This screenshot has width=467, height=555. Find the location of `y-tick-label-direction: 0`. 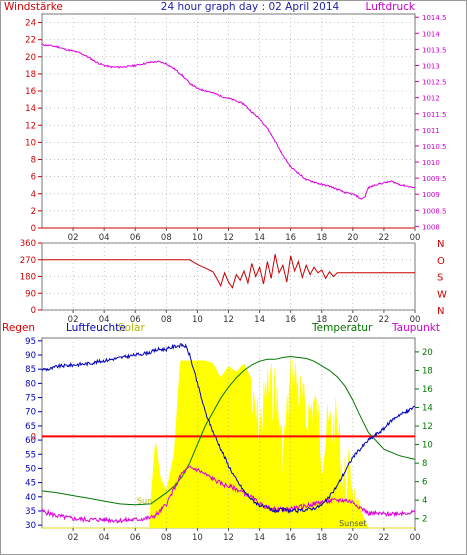

y-tick-label-direction: 0 is located at coordinates (33, 311).